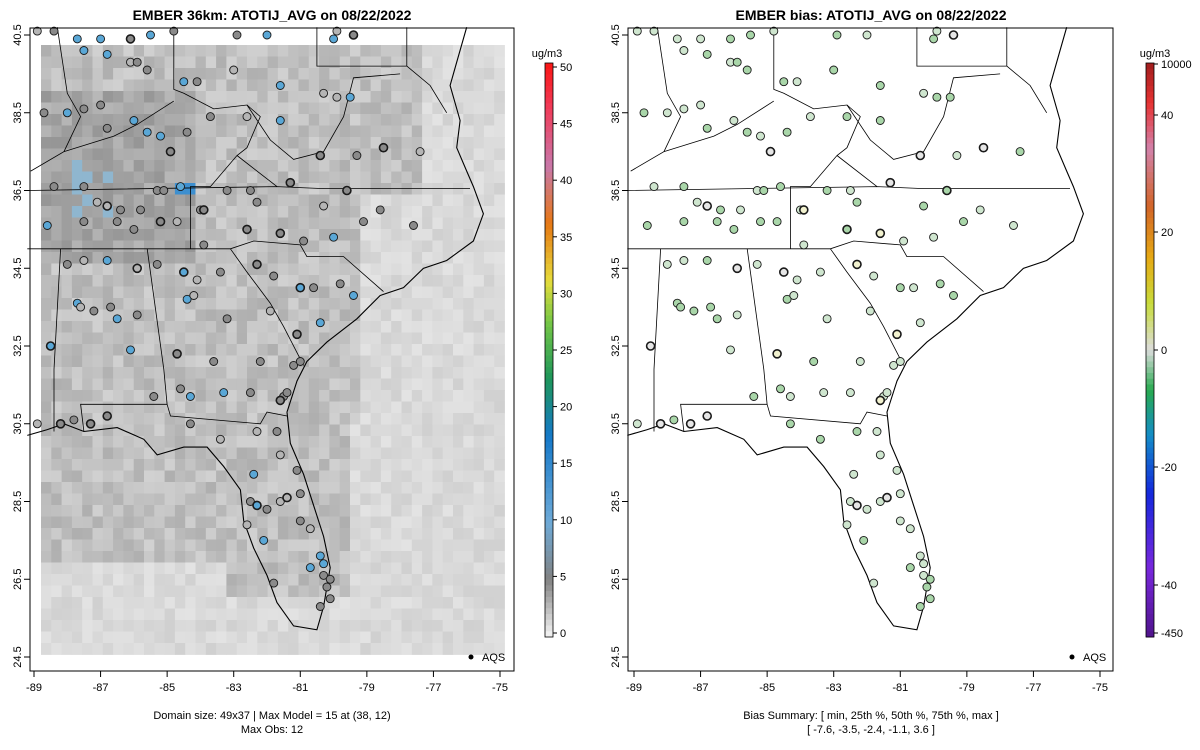 Image resolution: width=1200 pixels, height=750 pixels. What do you see at coordinates (18, 190) in the screenshot?
I see `y-tick-label: 36.5` at bounding box center [18, 190].